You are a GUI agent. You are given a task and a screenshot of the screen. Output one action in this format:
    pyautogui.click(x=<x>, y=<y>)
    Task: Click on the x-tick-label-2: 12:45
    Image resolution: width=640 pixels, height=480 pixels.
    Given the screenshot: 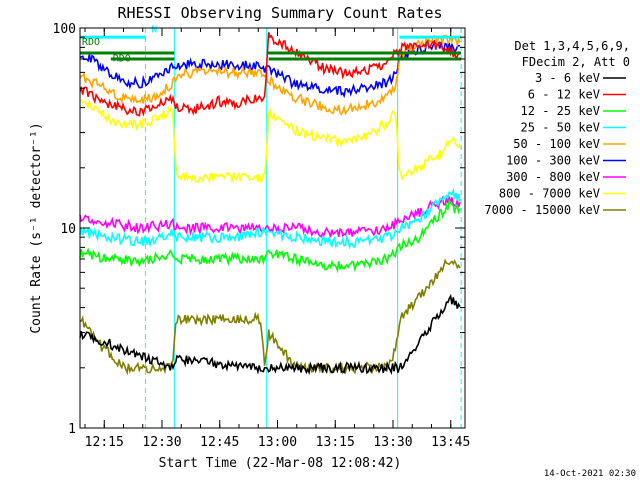 What is the action you would take?
    pyautogui.click(x=219, y=442)
    